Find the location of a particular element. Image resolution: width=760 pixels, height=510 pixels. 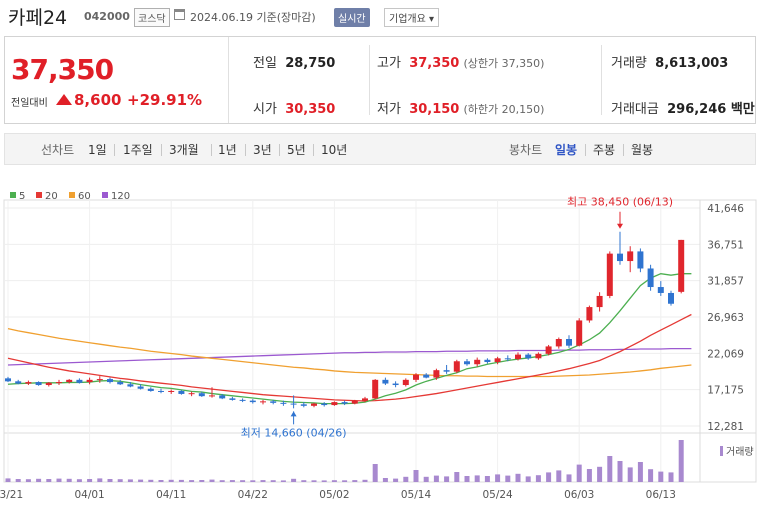

volume: 거래량 8,613,003 is located at coordinates (669, 61).